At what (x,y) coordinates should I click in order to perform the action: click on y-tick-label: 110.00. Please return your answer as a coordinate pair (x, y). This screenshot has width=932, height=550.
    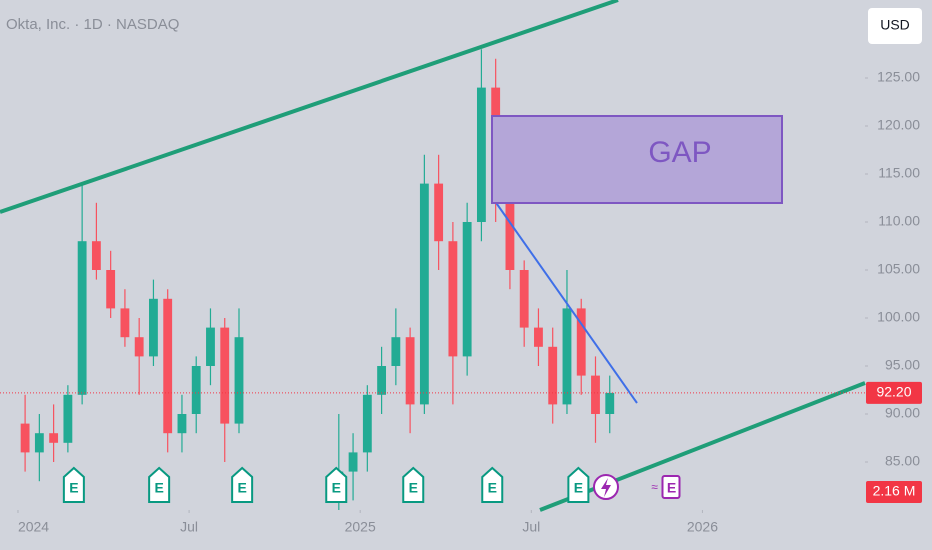
    Looking at the image, I should click on (899, 221).